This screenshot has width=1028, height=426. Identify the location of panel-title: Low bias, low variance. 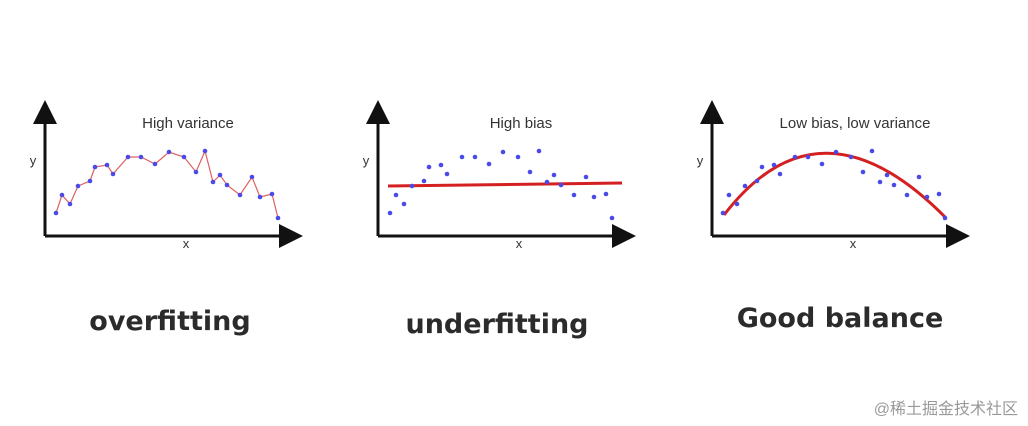
(855, 123).